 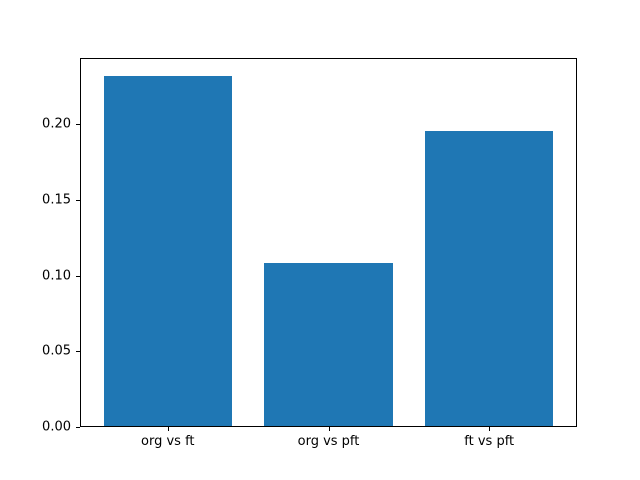 What do you see at coordinates (489, 278) in the screenshot?
I see `bar-ft-vs-pft` at bounding box center [489, 278].